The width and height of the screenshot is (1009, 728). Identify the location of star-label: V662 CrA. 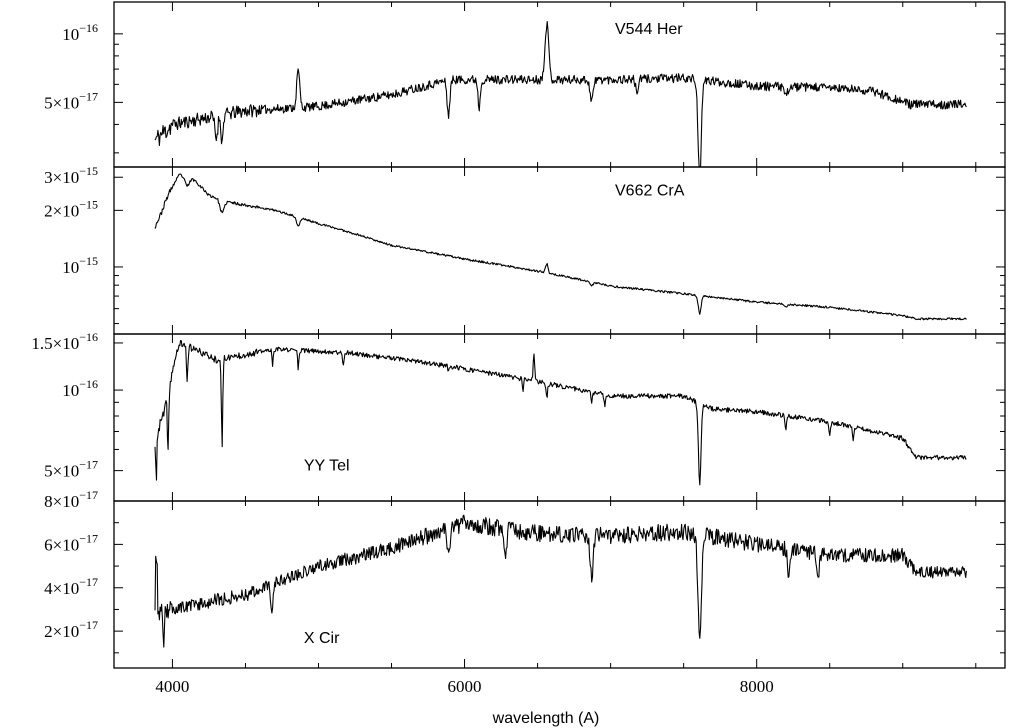
(650, 190).